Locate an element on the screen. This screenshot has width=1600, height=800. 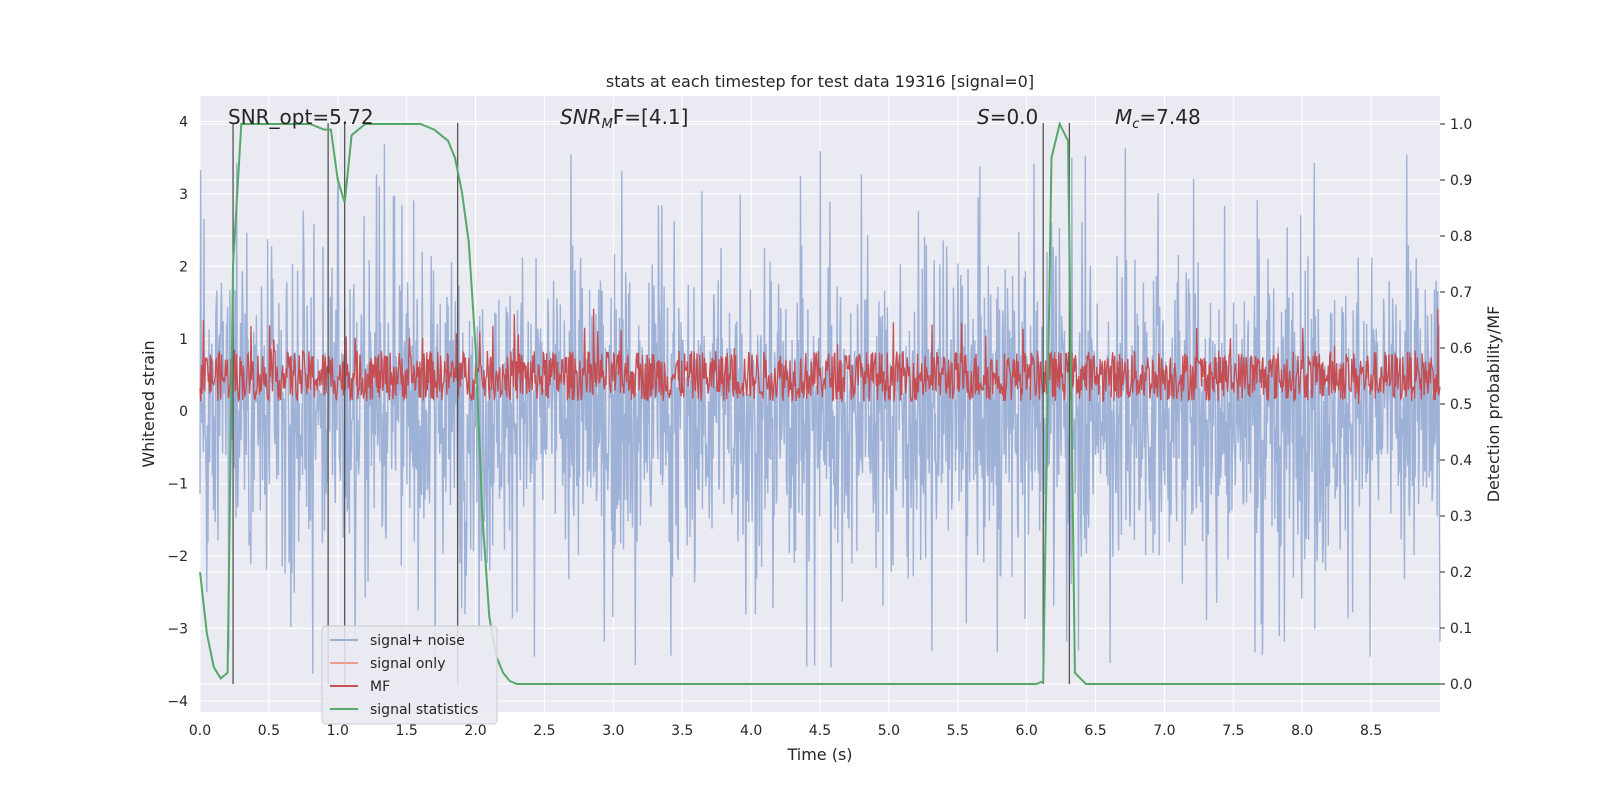
mf-series is located at coordinates (820, 356).